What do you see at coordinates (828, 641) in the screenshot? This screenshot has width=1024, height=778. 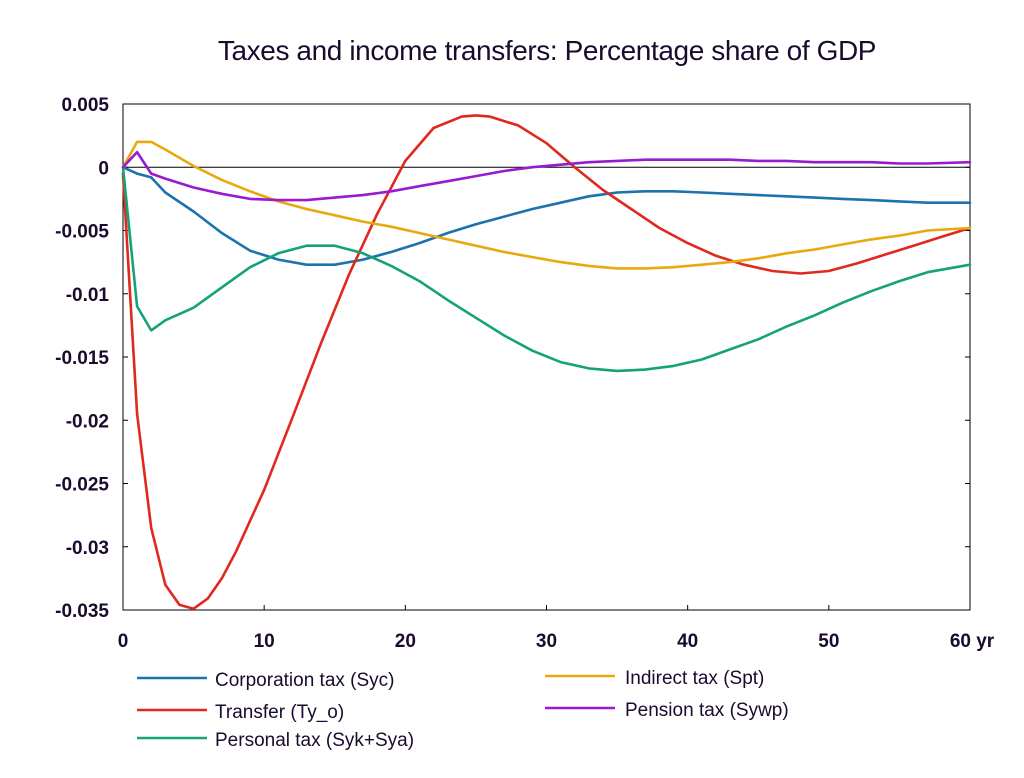 I see `x-tick-label: 50` at bounding box center [828, 641].